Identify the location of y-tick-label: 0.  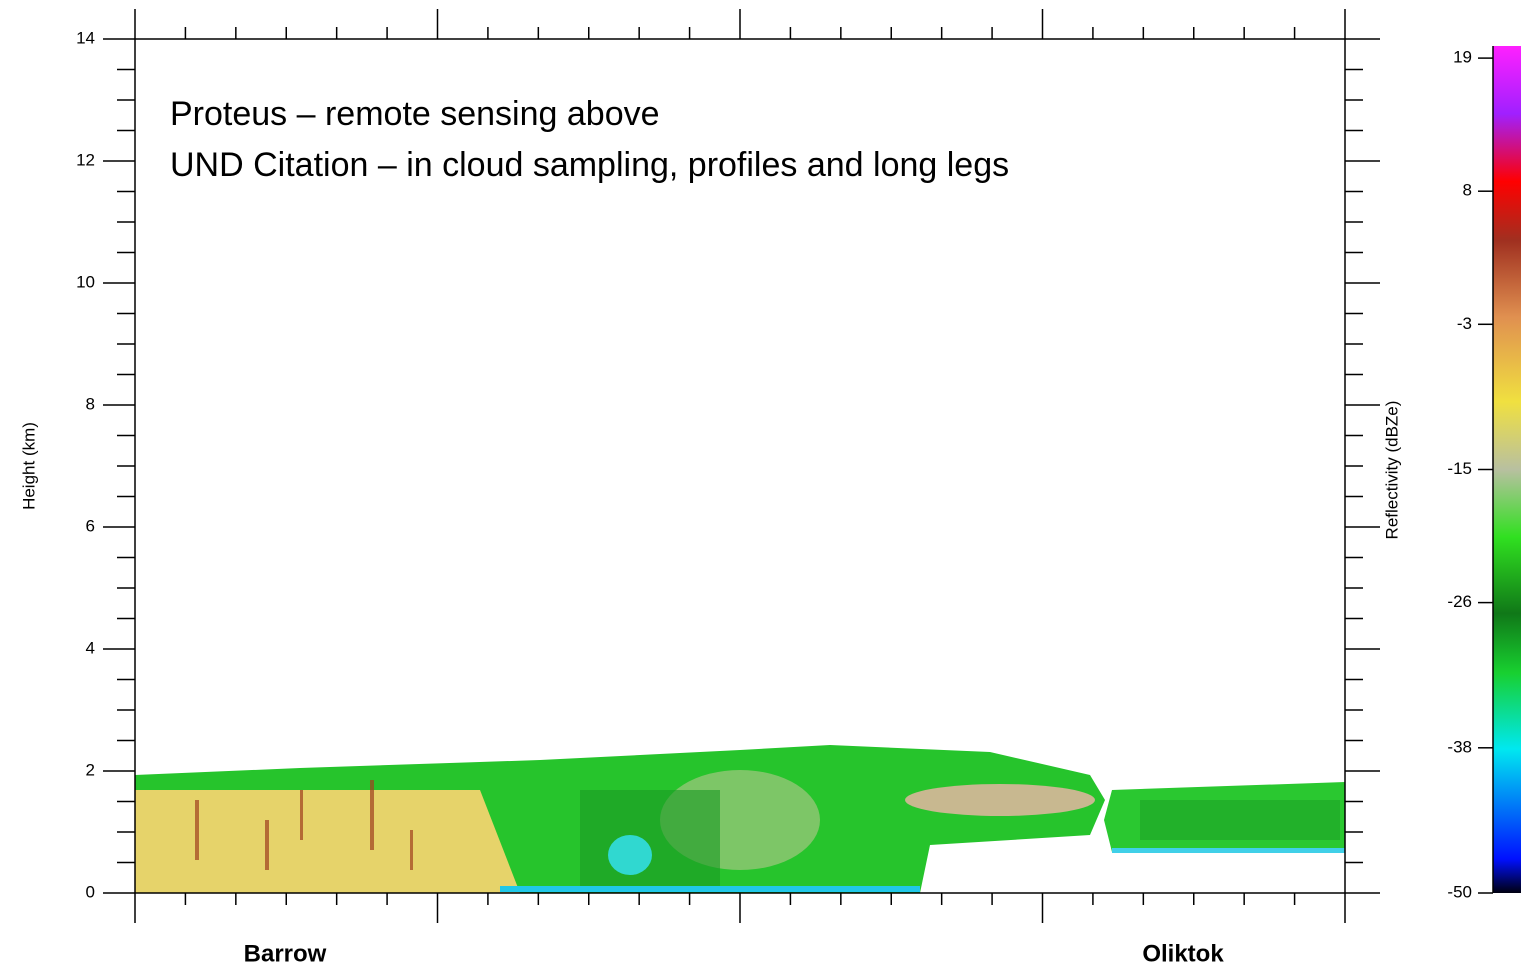
(90, 891).